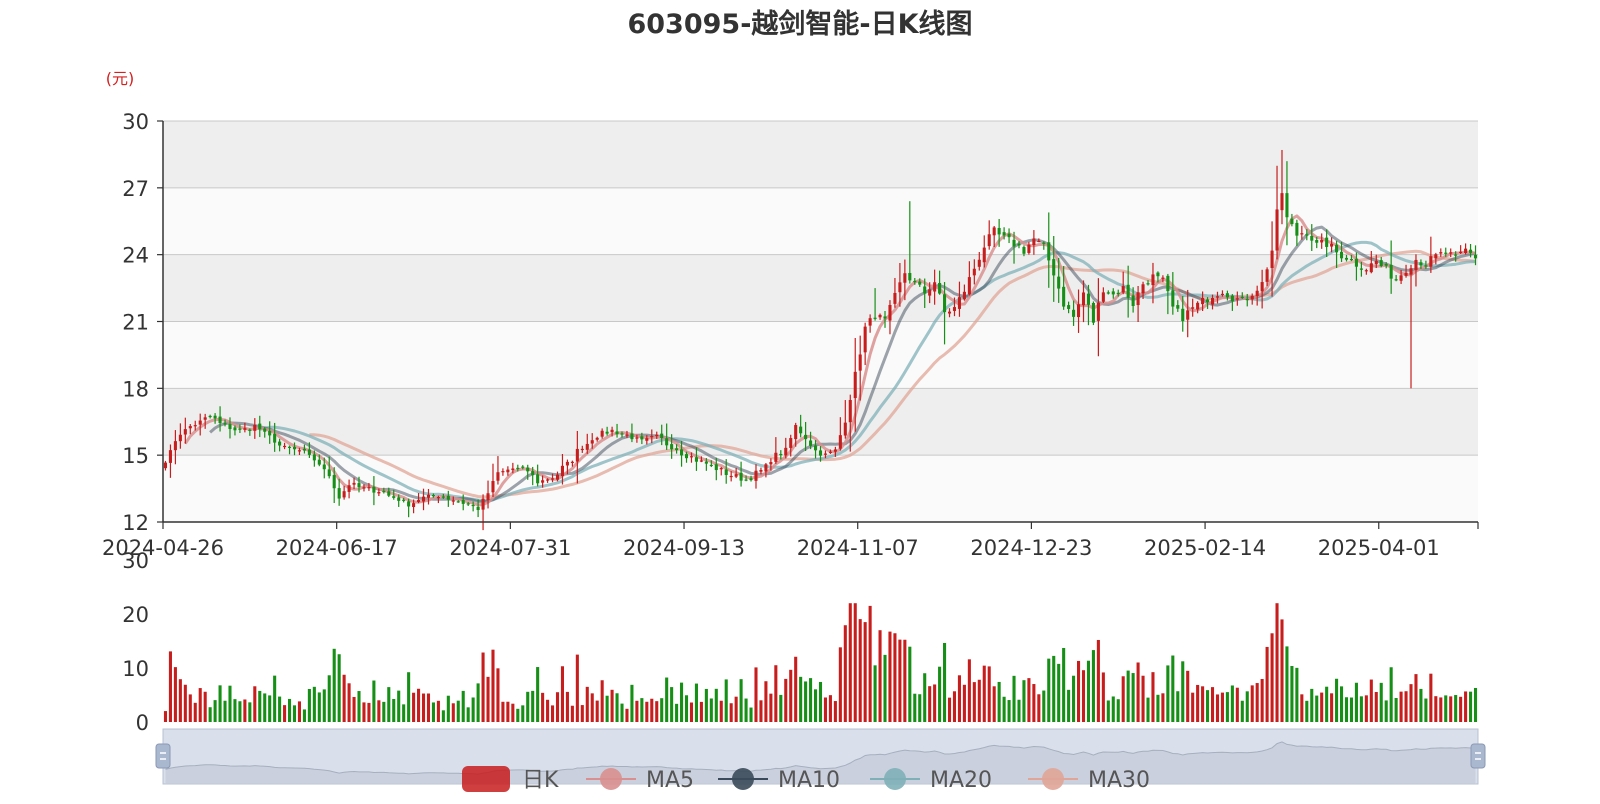 The width and height of the screenshot is (1600, 804). What do you see at coordinates (337, 548) in the screenshot?
I see `date-tick-label: 2024-06-17` at bounding box center [337, 548].